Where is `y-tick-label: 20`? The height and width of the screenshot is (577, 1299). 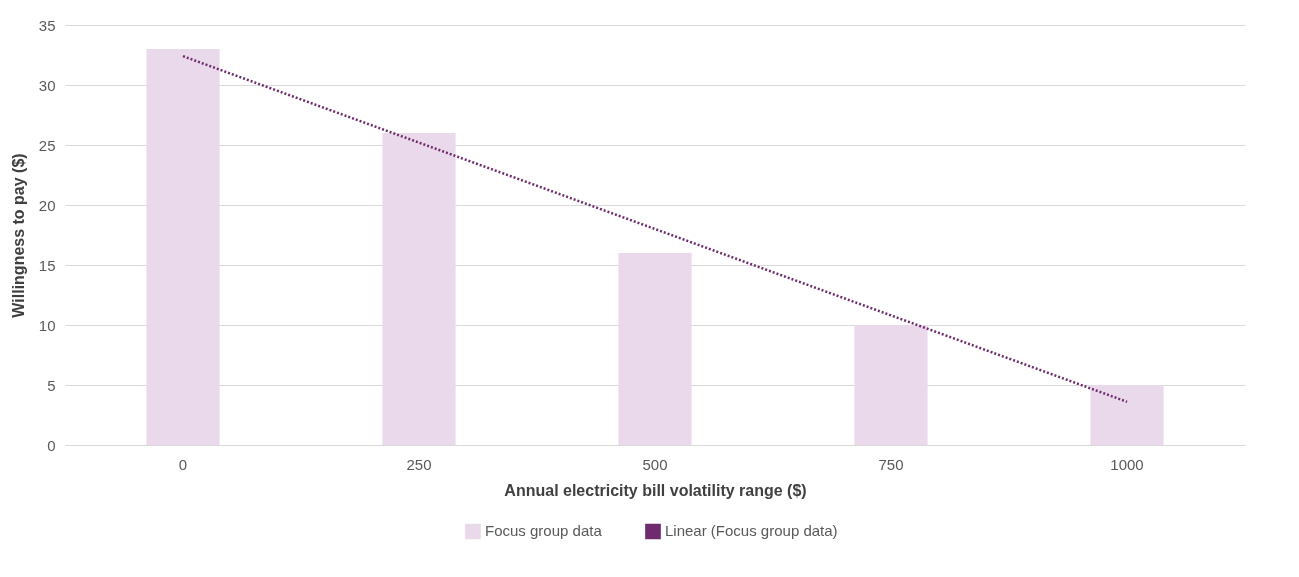
y-tick-label: 20 is located at coordinates (47, 205).